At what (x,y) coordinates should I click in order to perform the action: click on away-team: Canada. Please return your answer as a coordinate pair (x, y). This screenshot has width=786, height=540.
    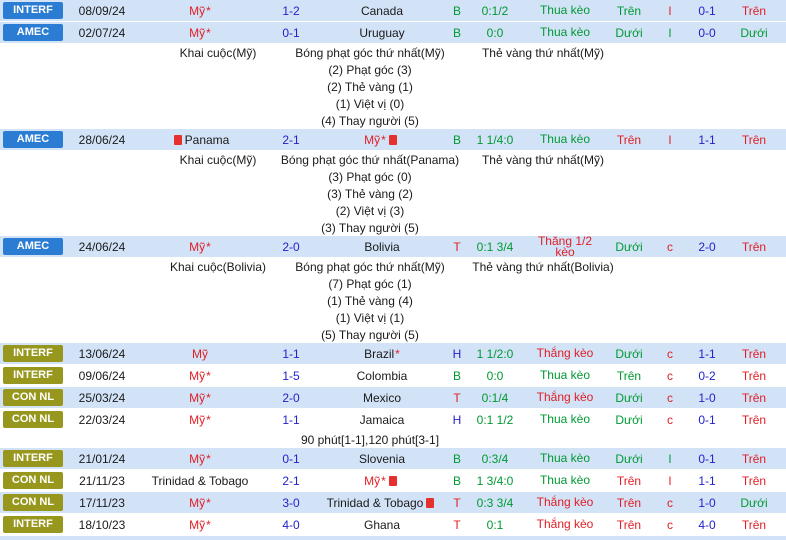
    Looking at the image, I should click on (382, 11).